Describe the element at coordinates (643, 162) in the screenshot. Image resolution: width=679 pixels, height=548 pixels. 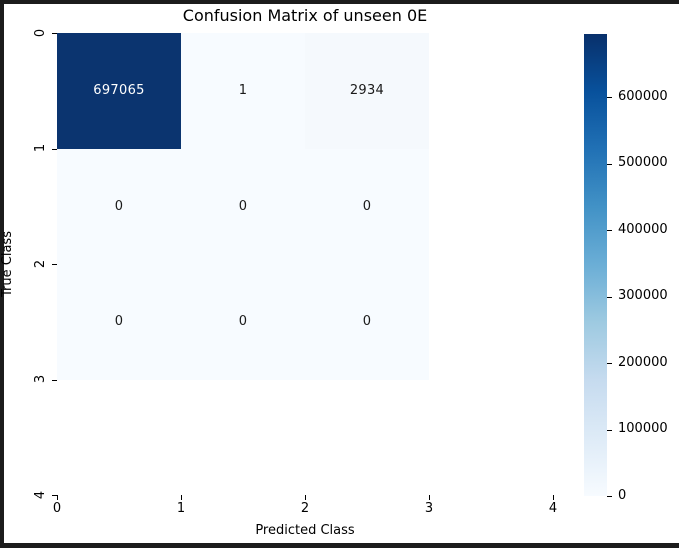
I see `colorbar-tick-label: 500000` at that location.